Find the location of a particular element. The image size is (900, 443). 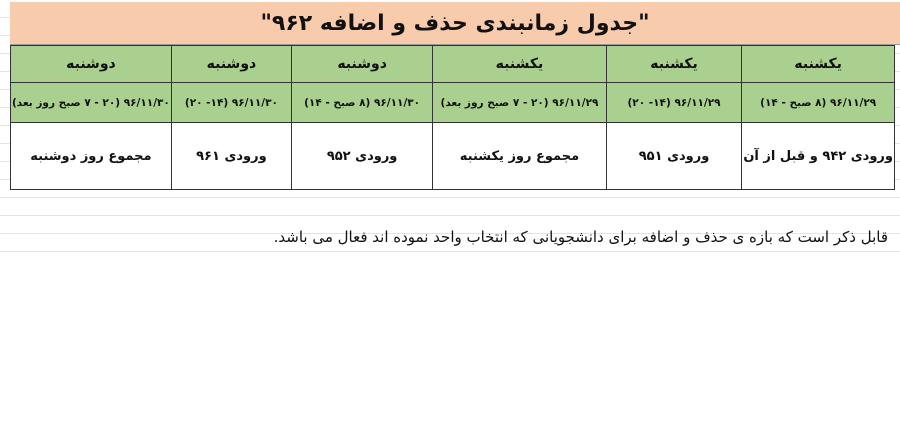

group-cell: مجموع روز یکشنبه is located at coordinates (519, 156).